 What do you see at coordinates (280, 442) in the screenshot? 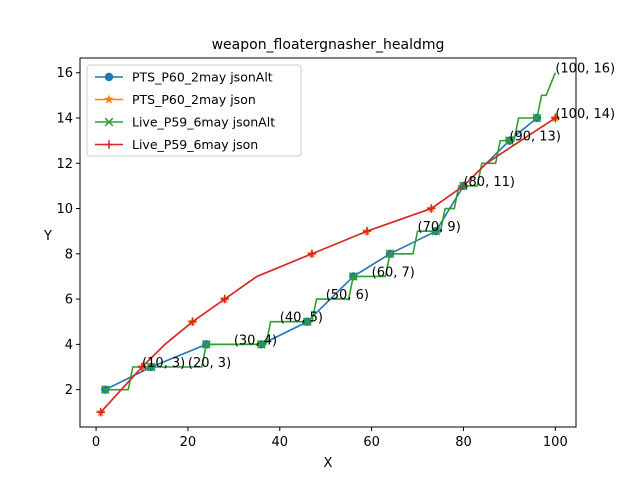
I see `x-tick-label: 40` at bounding box center [280, 442].